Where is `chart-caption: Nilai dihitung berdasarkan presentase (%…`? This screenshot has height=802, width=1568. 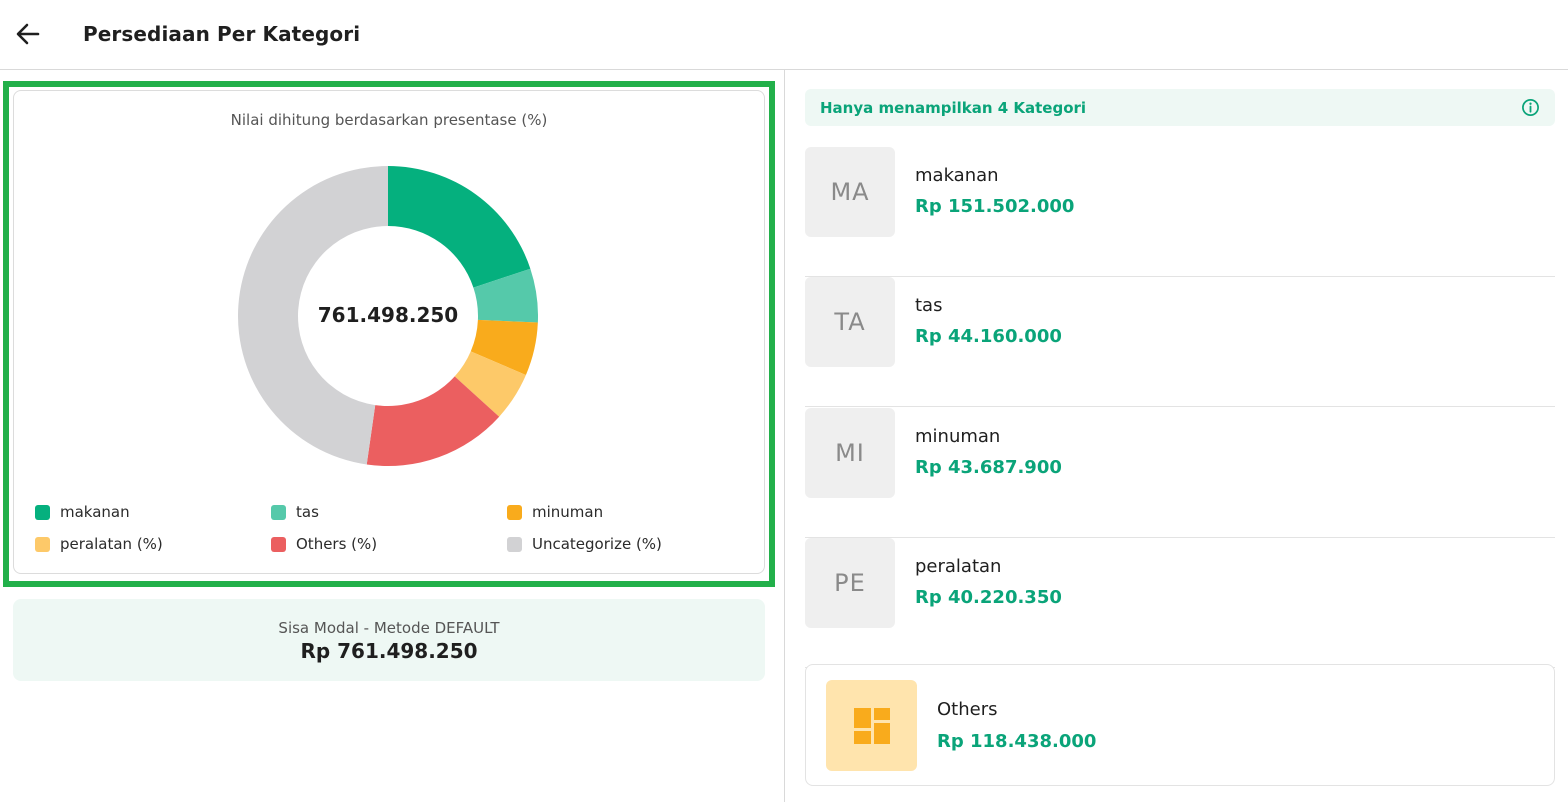 chart-caption: Nilai dihitung berdasarkan presentase (%… is located at coordinates (389, 120).